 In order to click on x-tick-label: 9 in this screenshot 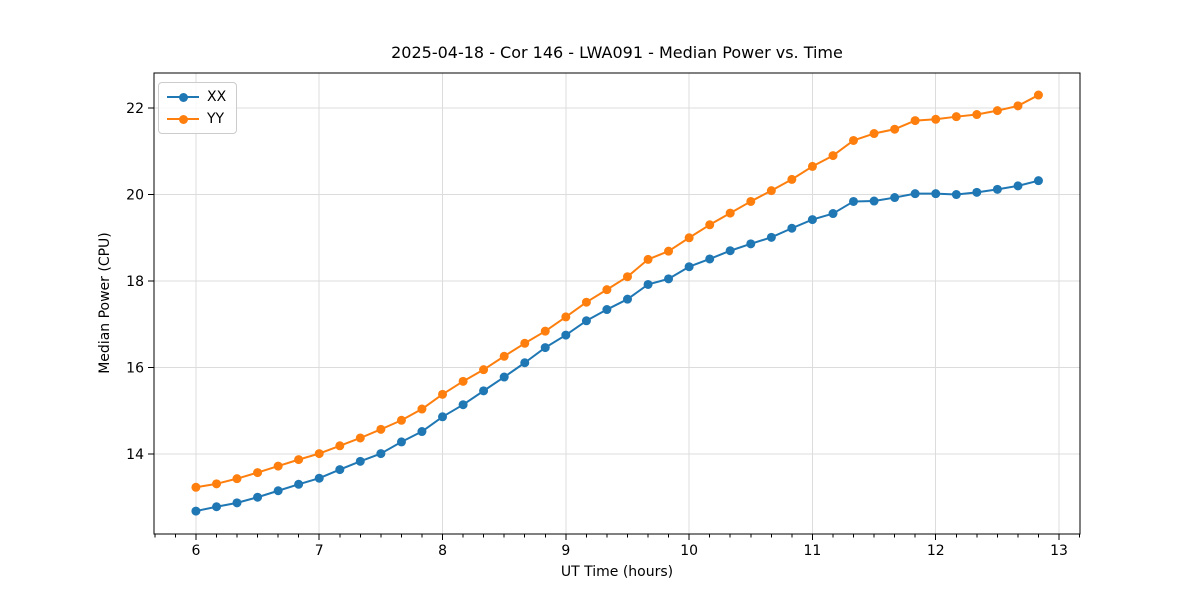, I will do `click(565, 551)`.